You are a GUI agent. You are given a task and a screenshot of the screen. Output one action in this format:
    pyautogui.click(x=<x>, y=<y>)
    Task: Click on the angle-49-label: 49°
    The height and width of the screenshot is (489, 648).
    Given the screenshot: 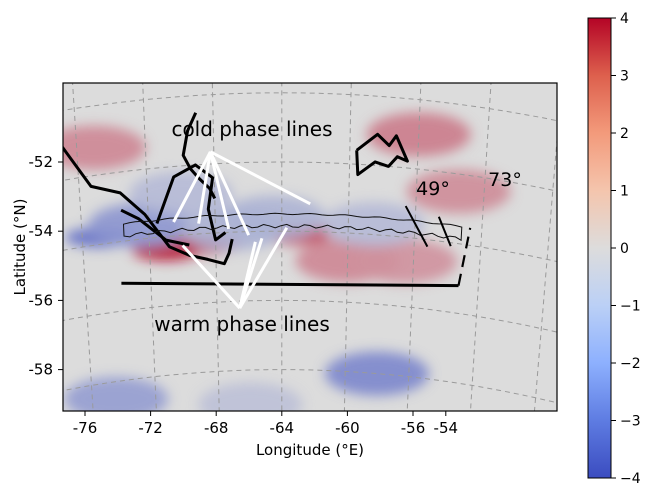 What is the action you would take?
    pyautogui.click(x=433, y=189)
    